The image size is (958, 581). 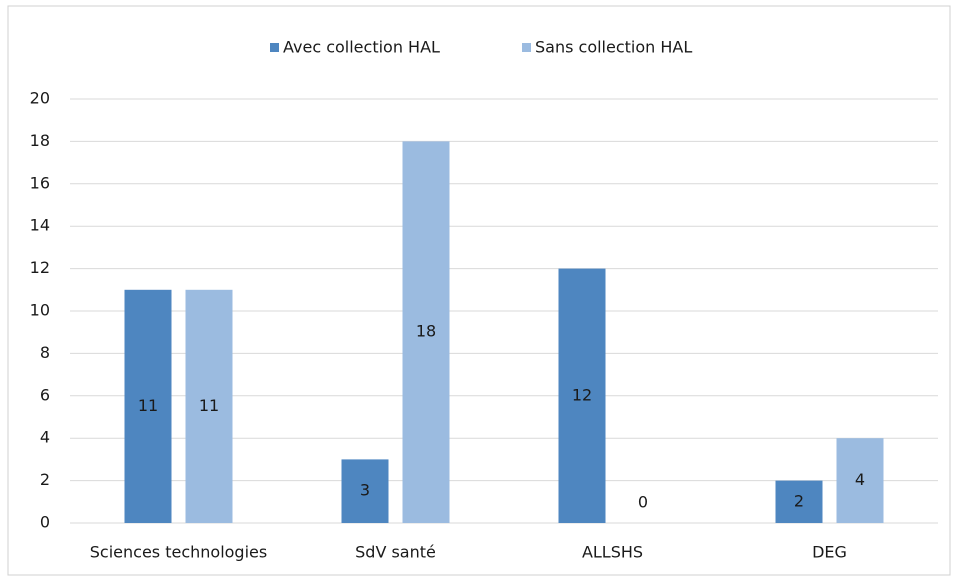 I want to click on data-label: 2, so click(x=799, y=500).